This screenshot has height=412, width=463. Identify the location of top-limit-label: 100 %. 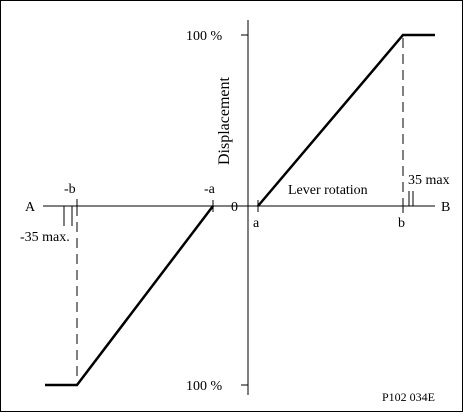
(204, 36).